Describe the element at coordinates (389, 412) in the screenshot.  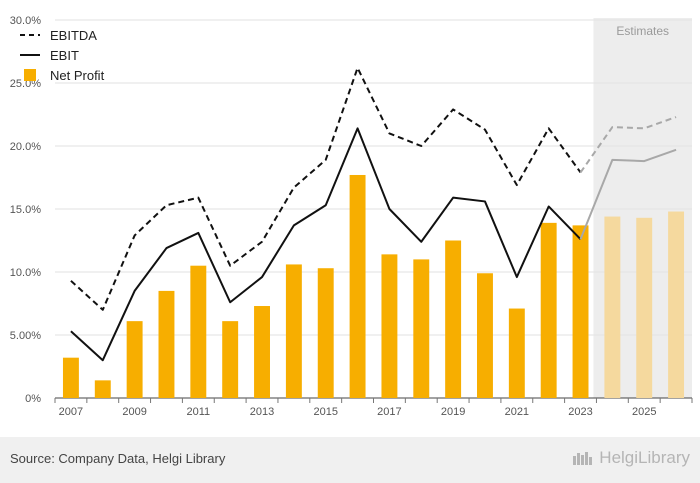
I see `x-tick-label: 2017` at that location.